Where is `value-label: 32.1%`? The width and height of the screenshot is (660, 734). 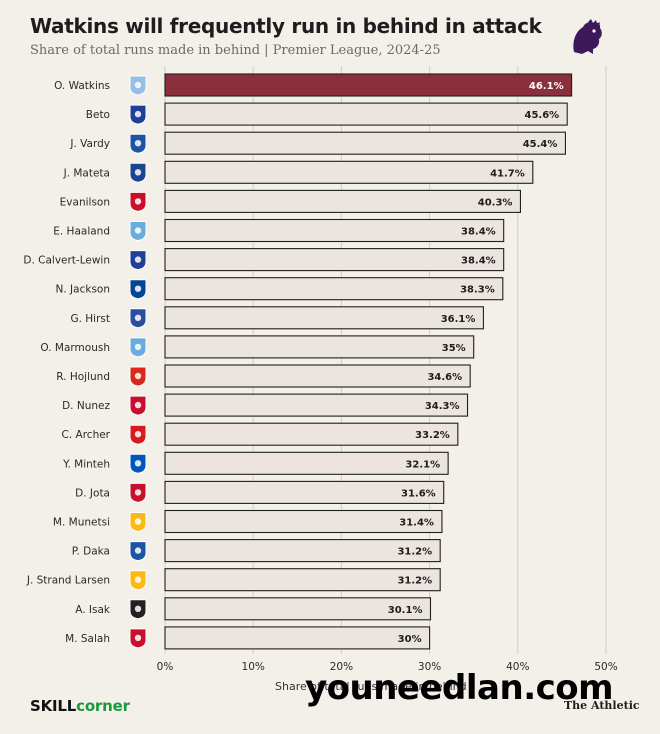
value-label: 32.1% is located at coordinates (422, 464).